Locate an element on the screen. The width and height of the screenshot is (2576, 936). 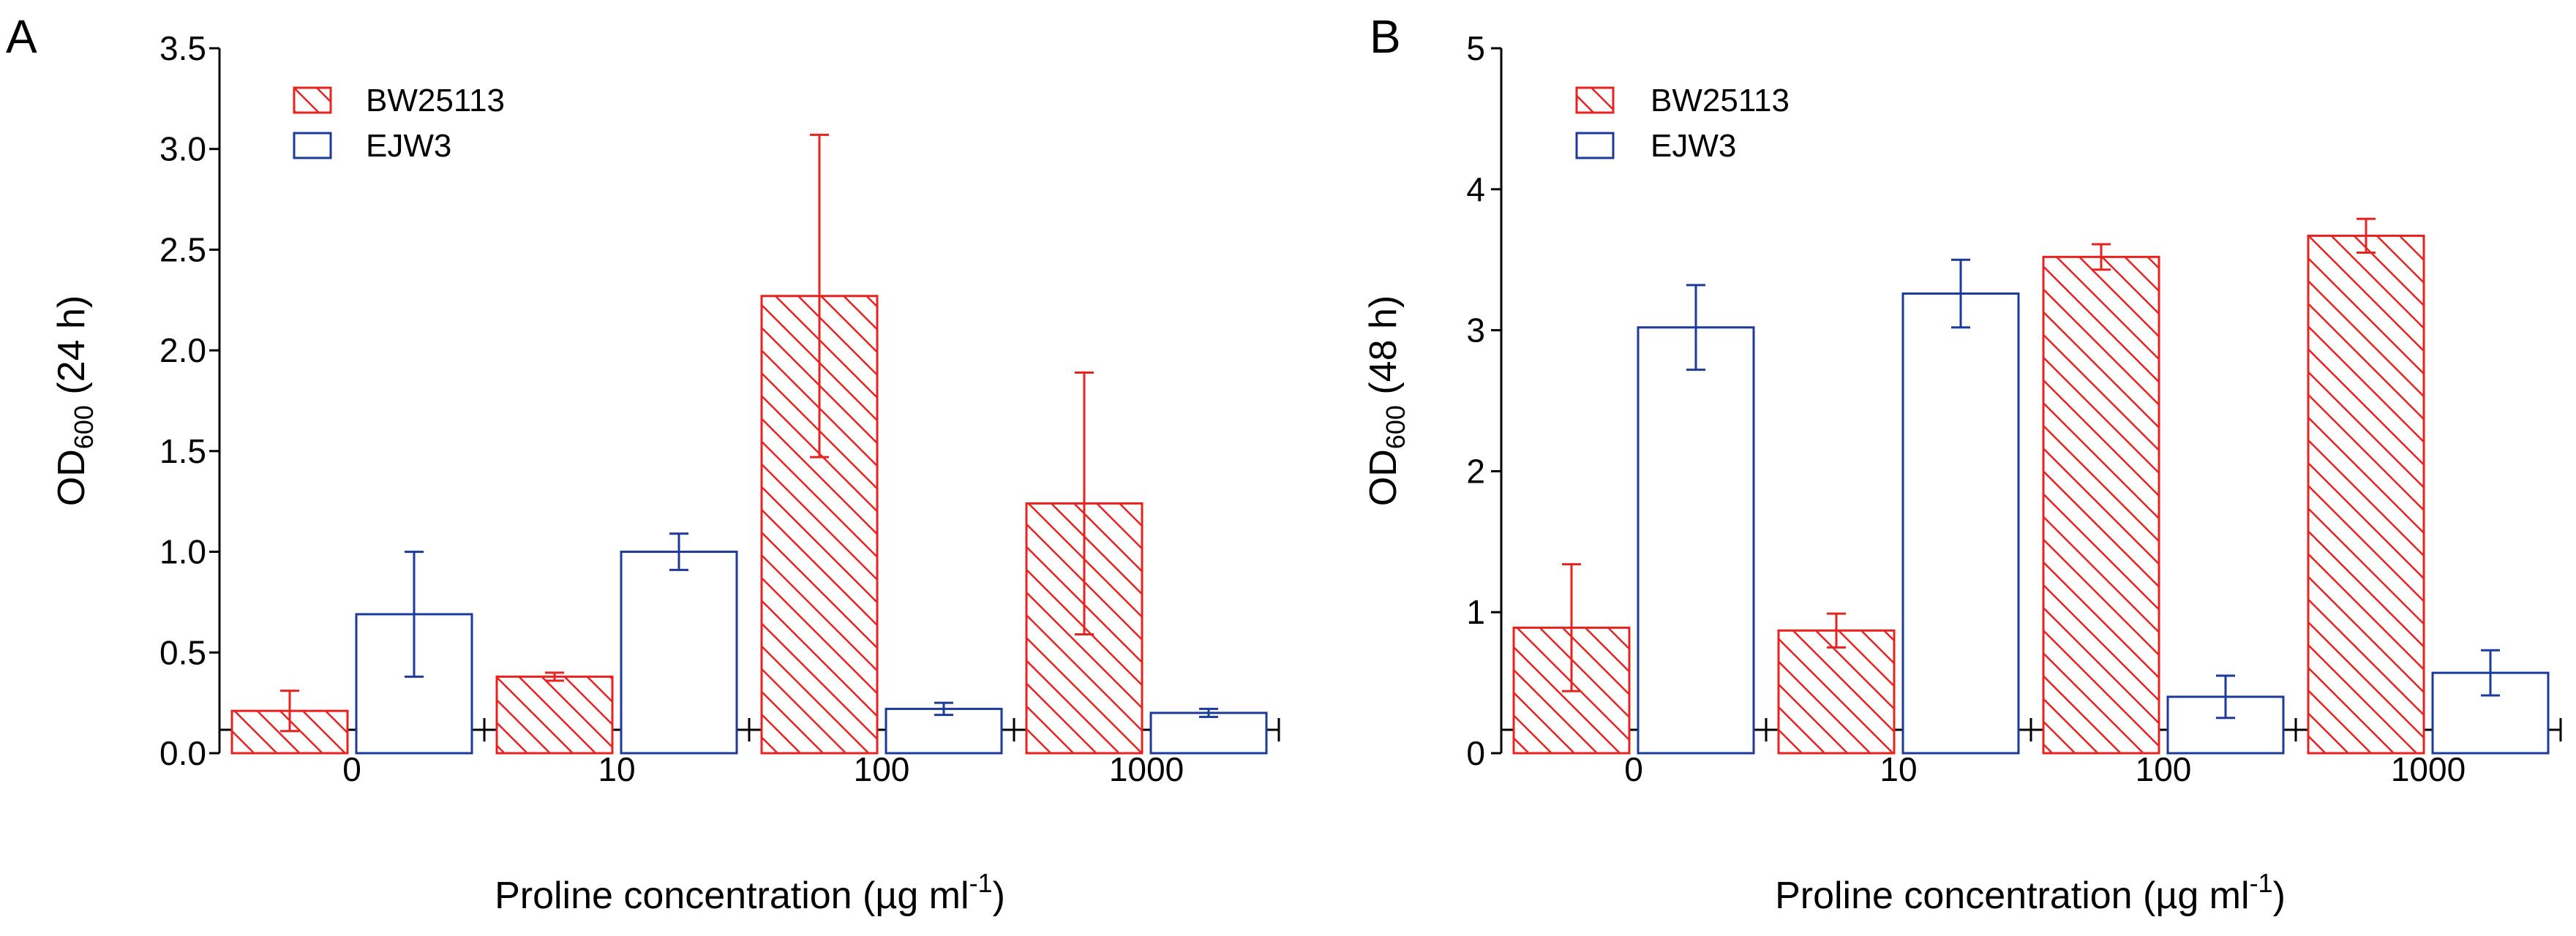
y-tick-label: 3.5 is located at coordinates (182, 48).